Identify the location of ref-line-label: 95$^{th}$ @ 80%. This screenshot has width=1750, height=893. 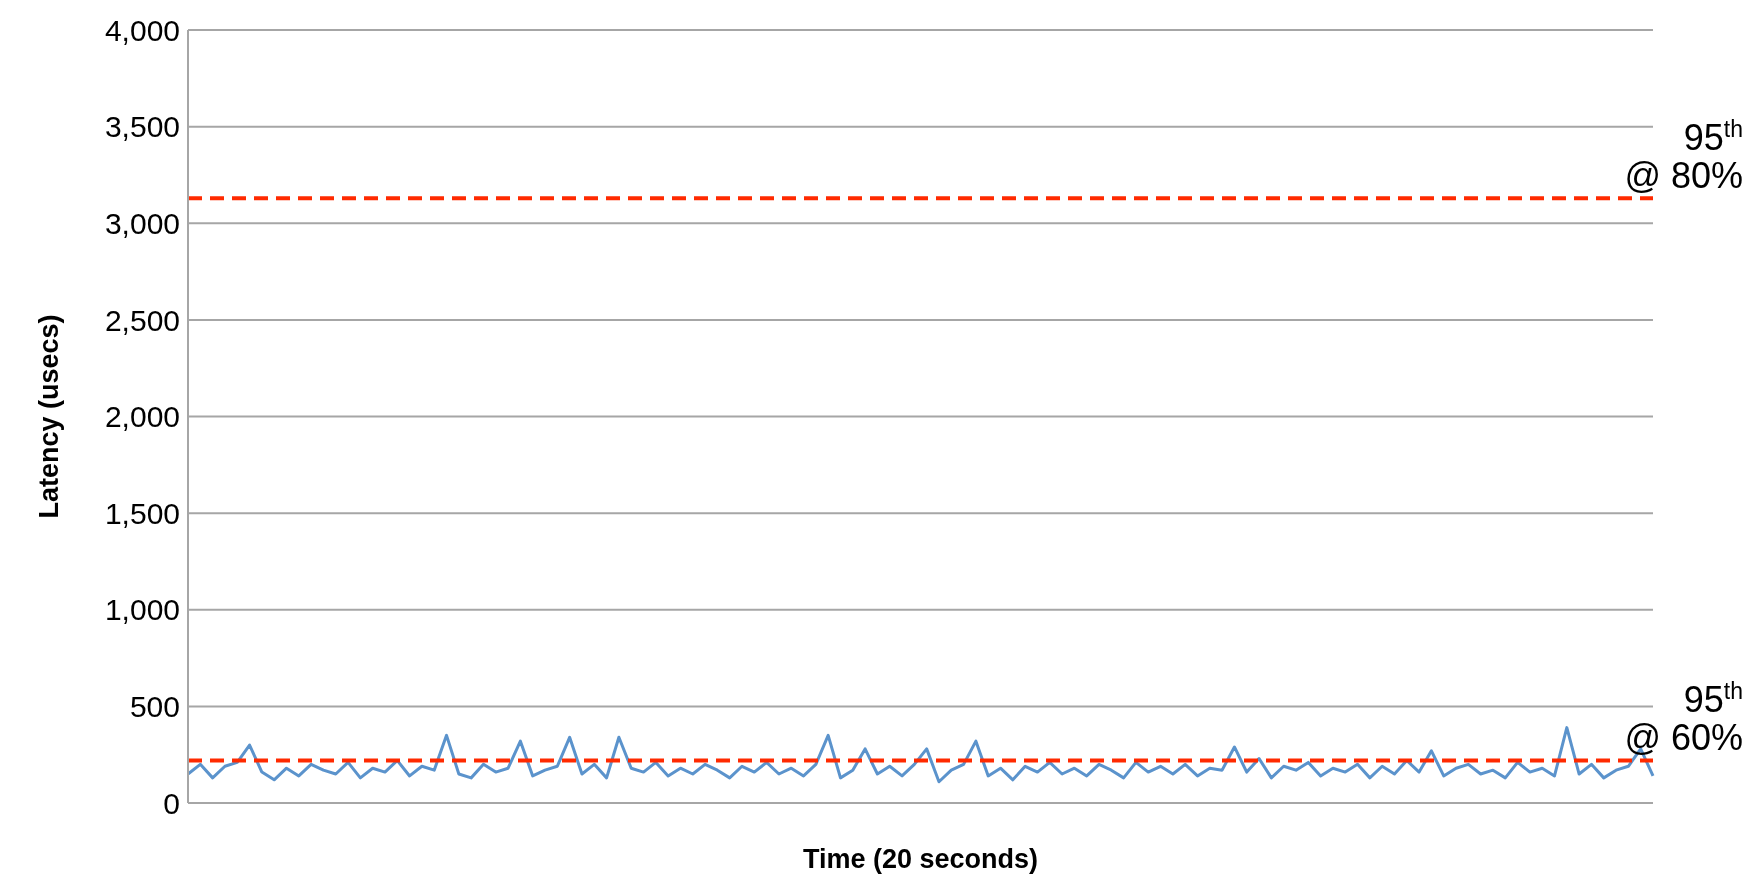
(1683, 156).